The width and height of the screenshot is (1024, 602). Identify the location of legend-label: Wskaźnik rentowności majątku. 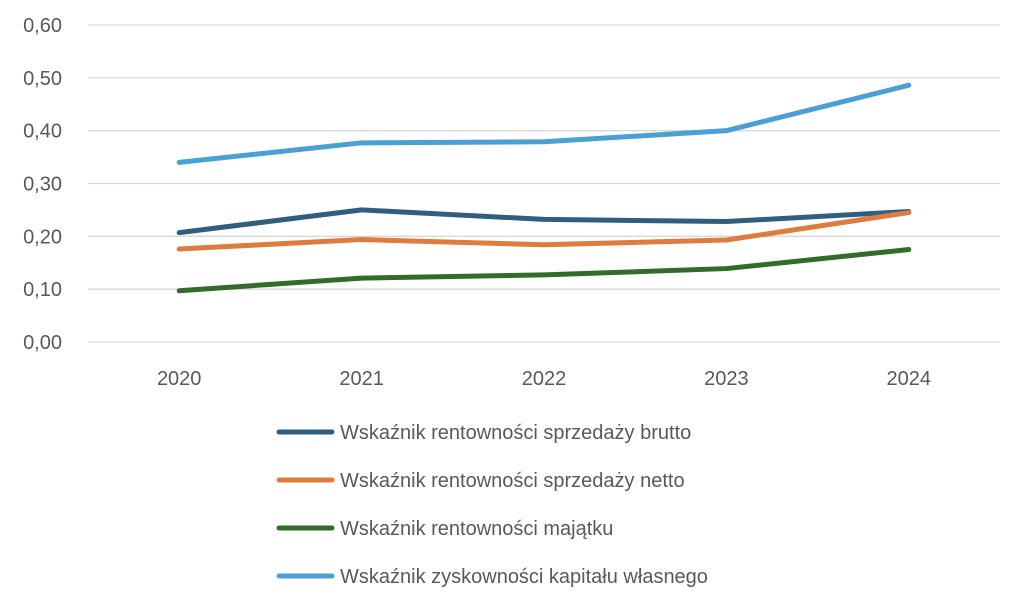
(476, 529).